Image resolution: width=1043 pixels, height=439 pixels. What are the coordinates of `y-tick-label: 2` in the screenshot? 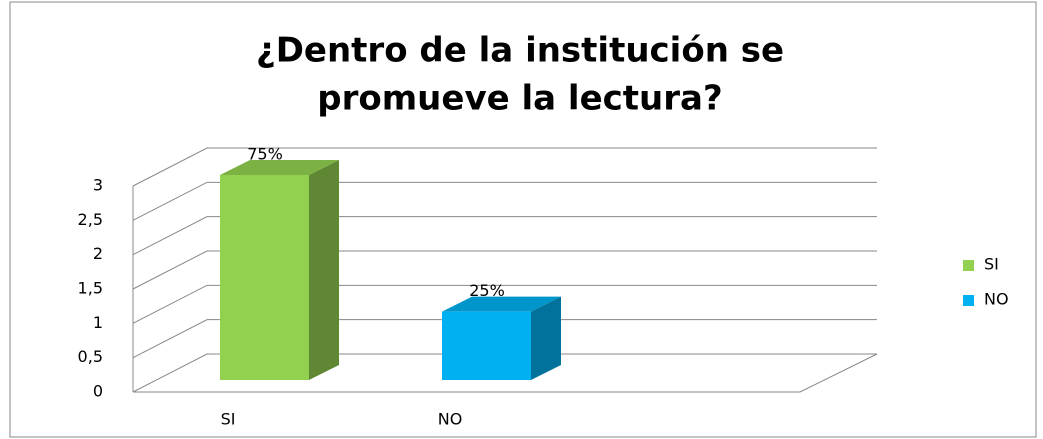 It's located at (98, 253).